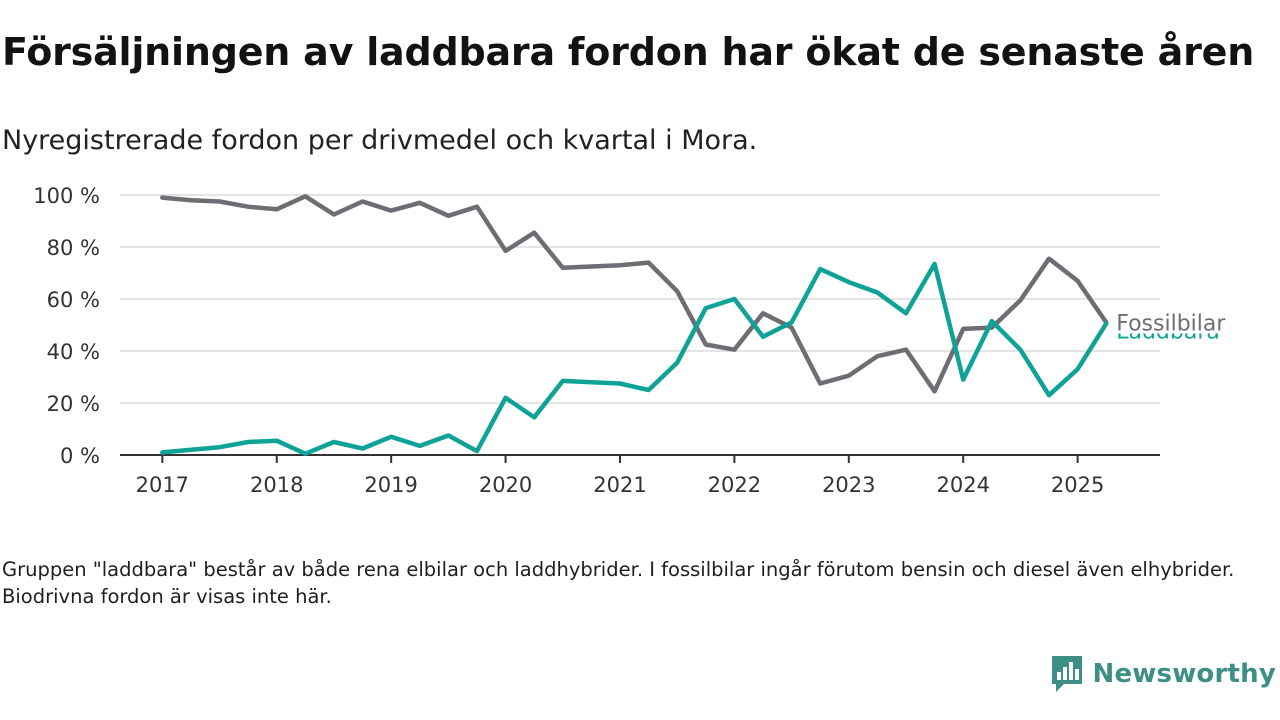 The image size is (1280, 720). What do you see at coordinates (80, 456) in the screenshot?
I see `y-tick-label: 0 %` at bounding box center [80, 456].